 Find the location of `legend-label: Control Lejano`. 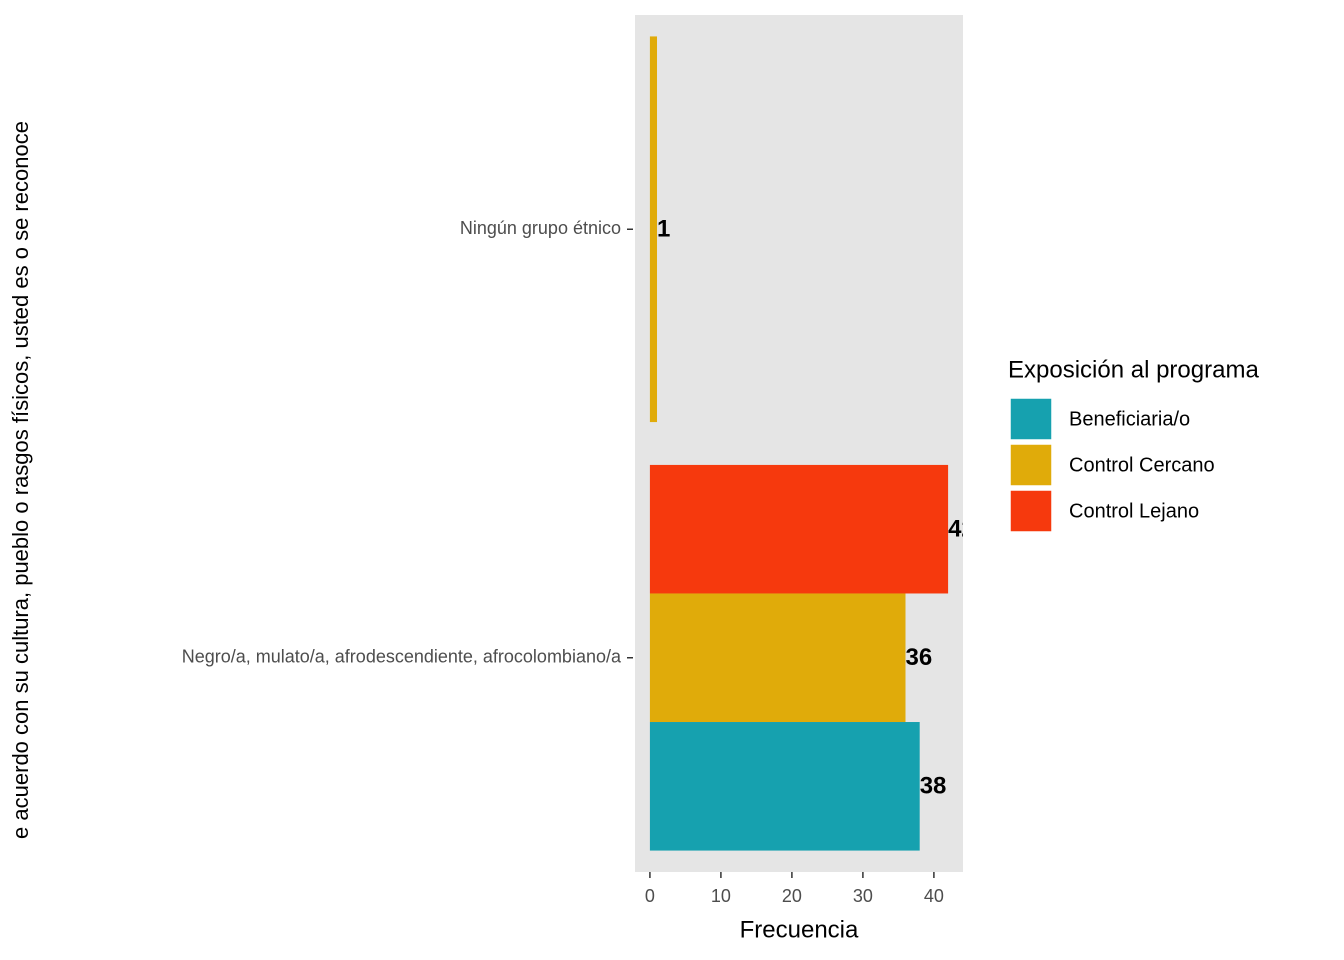

legend-label: Control Lejano is located at coordinates (1134, 511).